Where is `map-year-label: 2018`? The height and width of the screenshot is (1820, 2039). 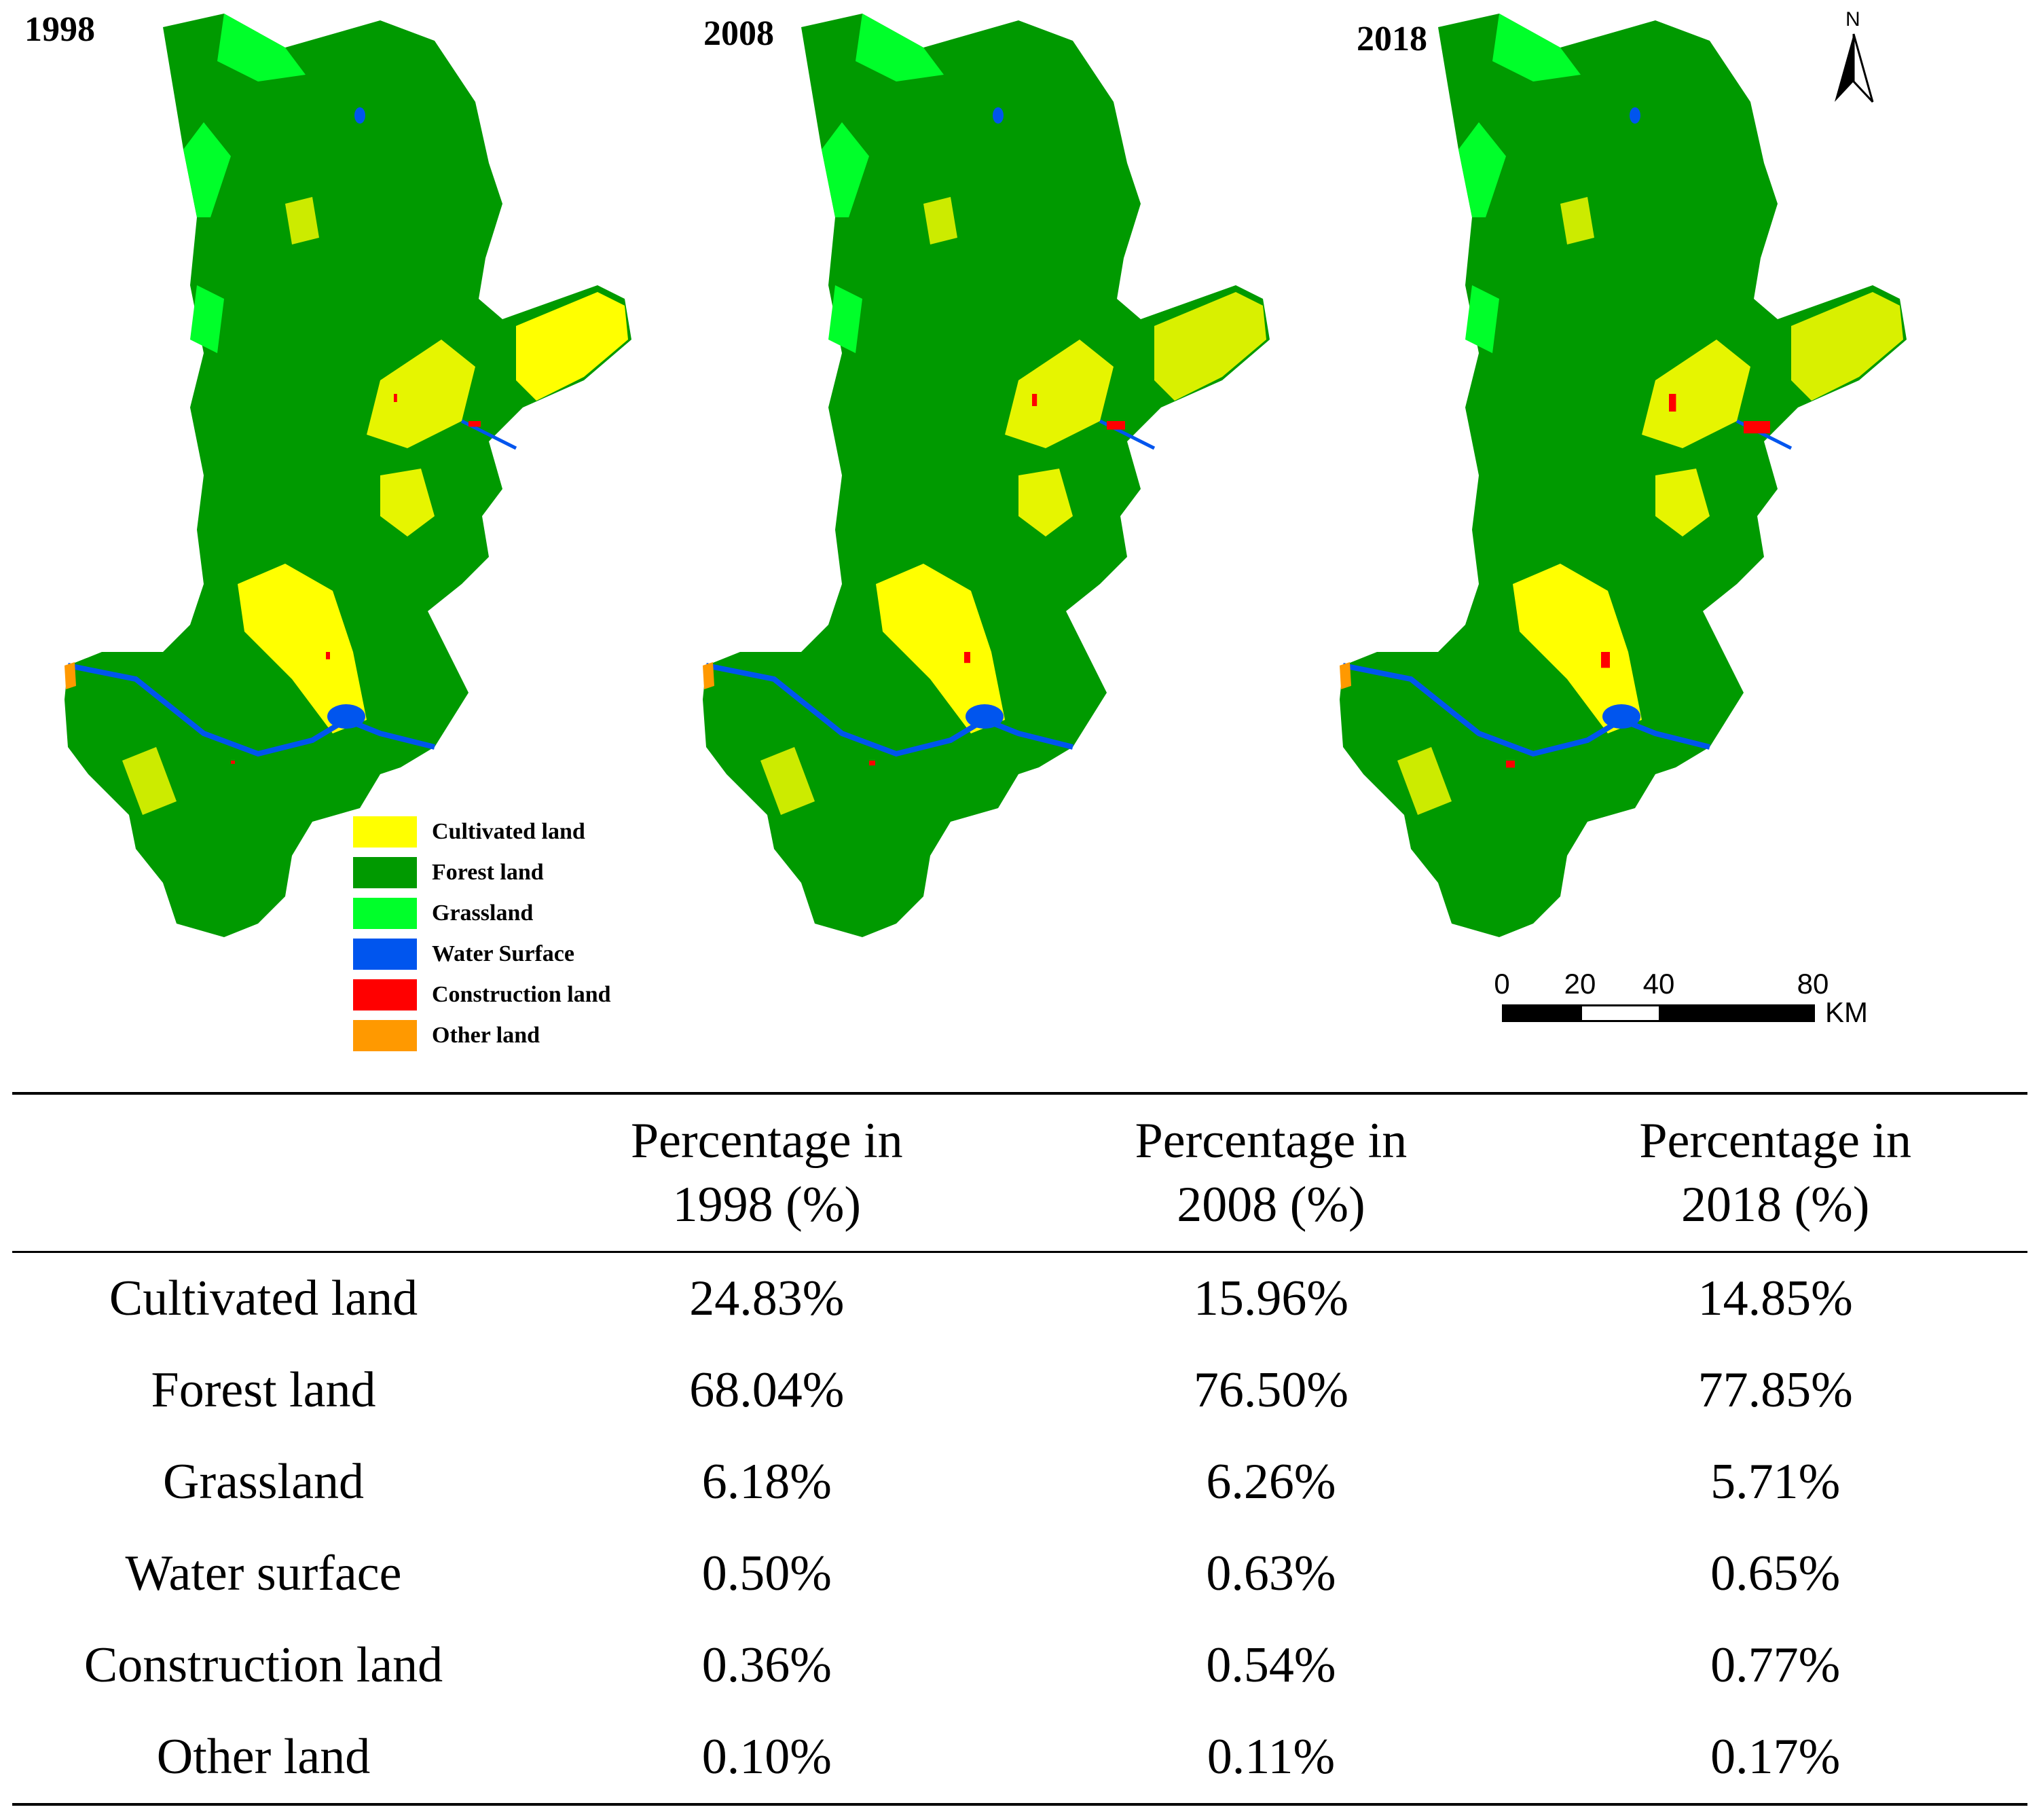 map-year-label: 2018 is located at coordinates (1392, 39).